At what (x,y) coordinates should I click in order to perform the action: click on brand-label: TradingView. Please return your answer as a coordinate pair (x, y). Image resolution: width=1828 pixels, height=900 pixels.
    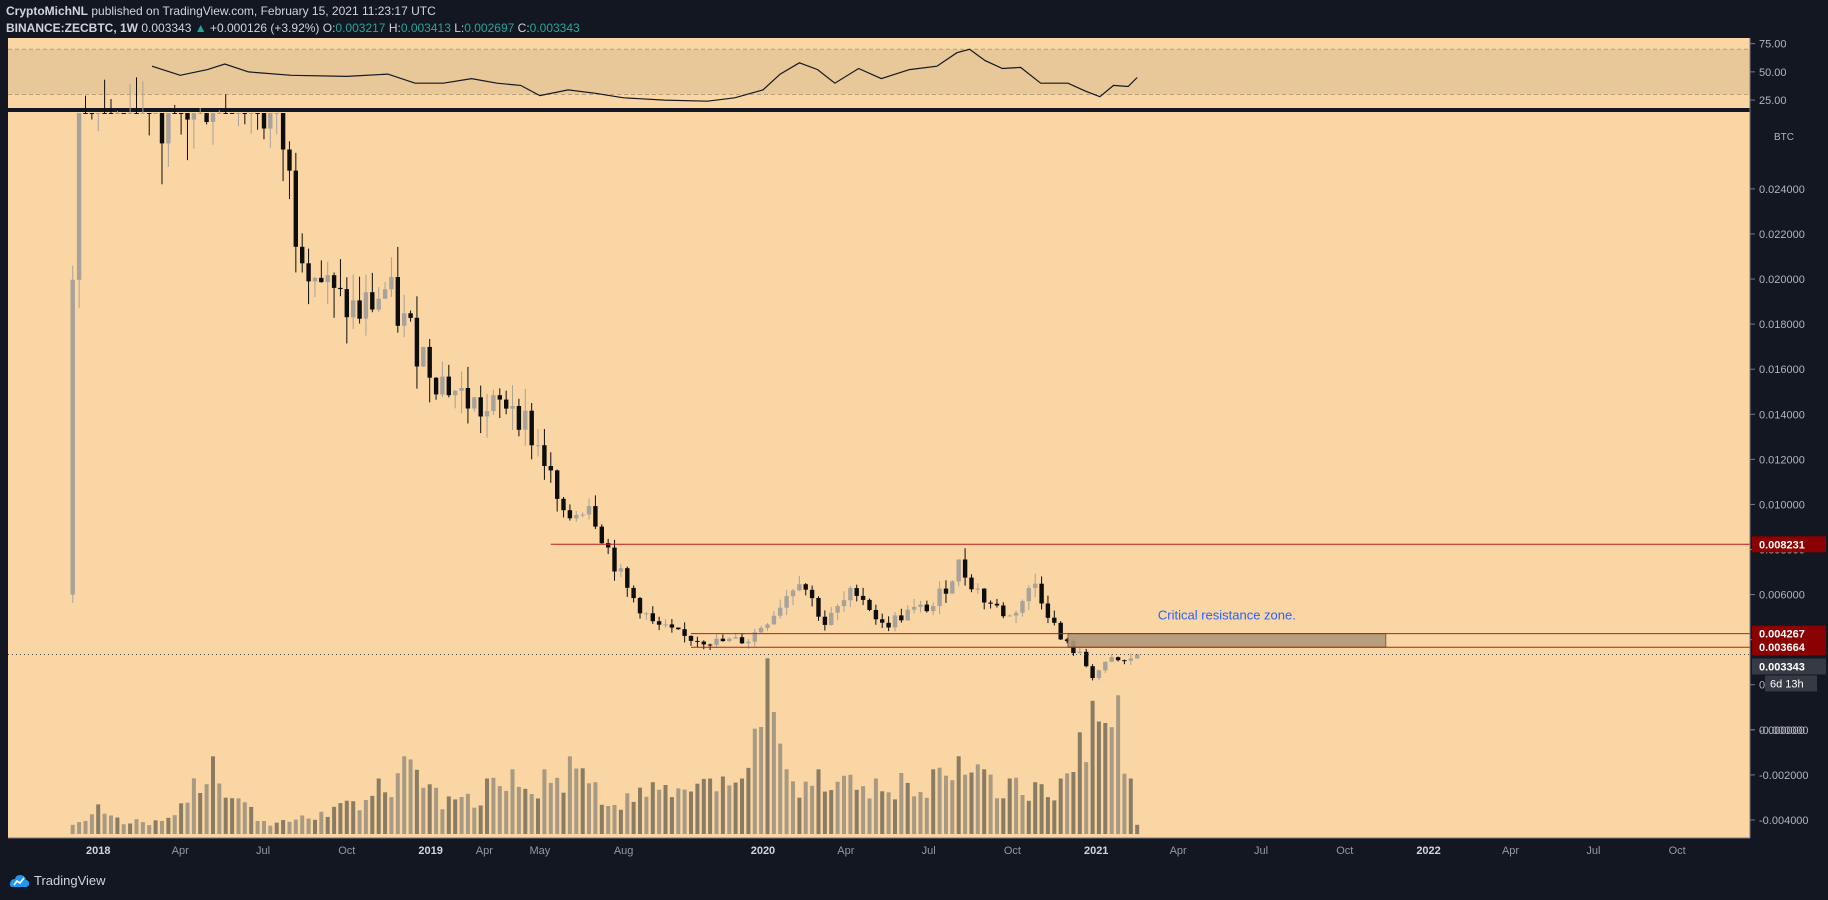
    Looking at the image, I should click on (70, 880).